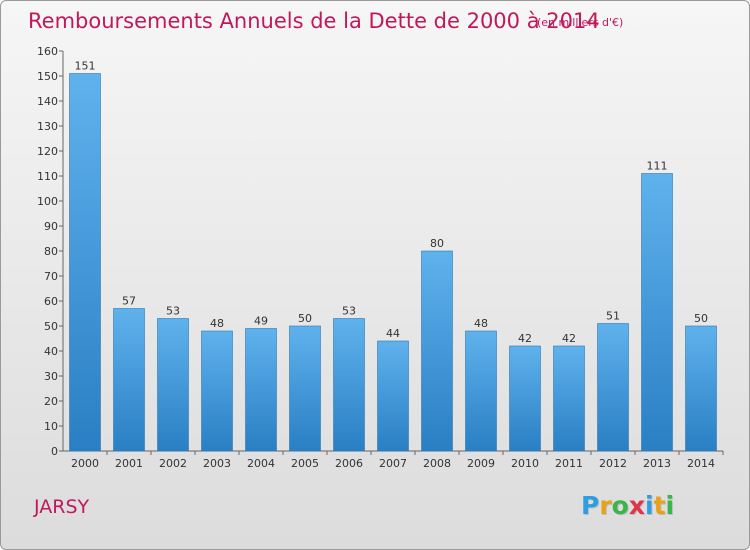 The image size is (750, 550). Describe the element at coordinates (217, 391) in the screenshot. I see `bar-2003` at that location.